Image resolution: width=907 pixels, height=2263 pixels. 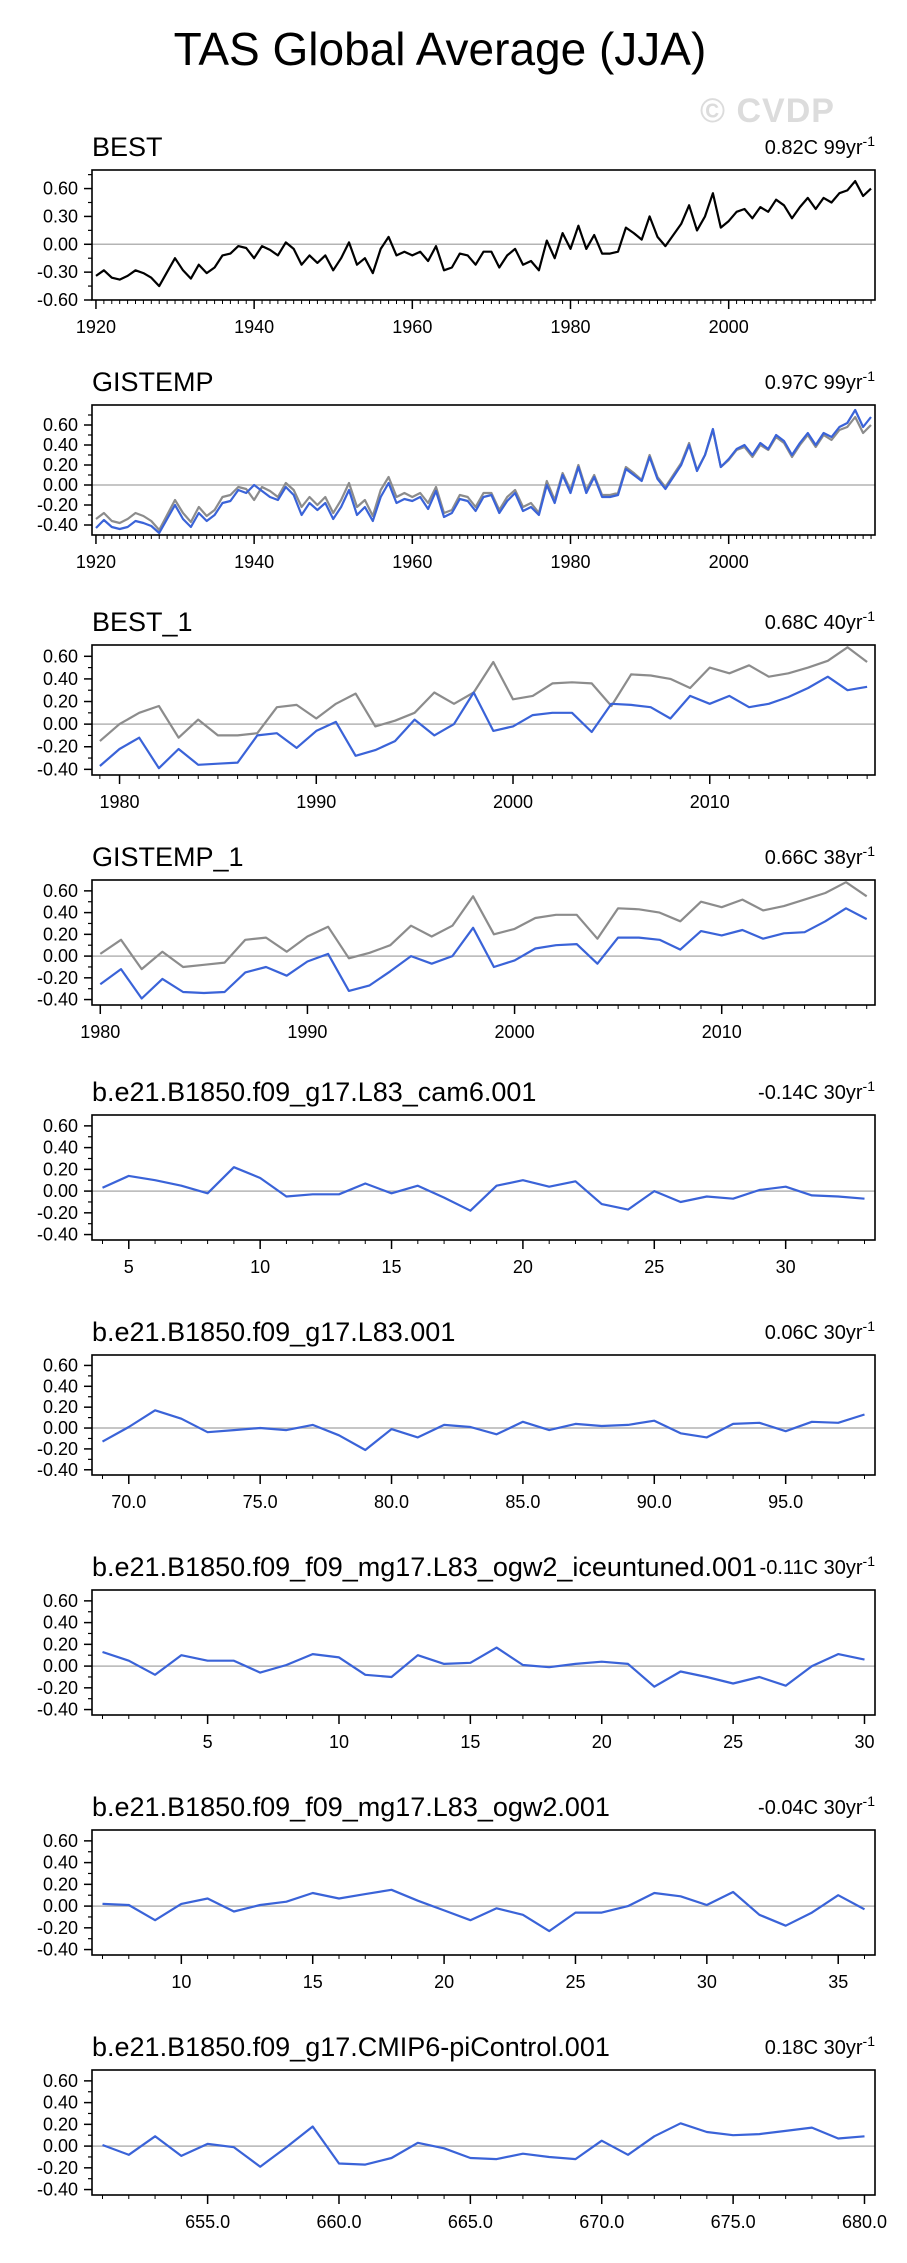 What do you see at coordinates (814, 1333) in the screenshot?
I see `trend-value: 0.06C 30yr` at bounding box center [814, 1333].